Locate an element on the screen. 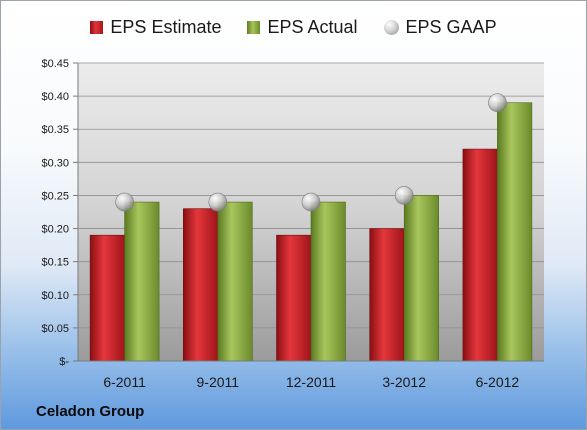 The width and height of the screenshot is (587, 430). y-tick-label: $0.25 is located at coordinates (55, 196).